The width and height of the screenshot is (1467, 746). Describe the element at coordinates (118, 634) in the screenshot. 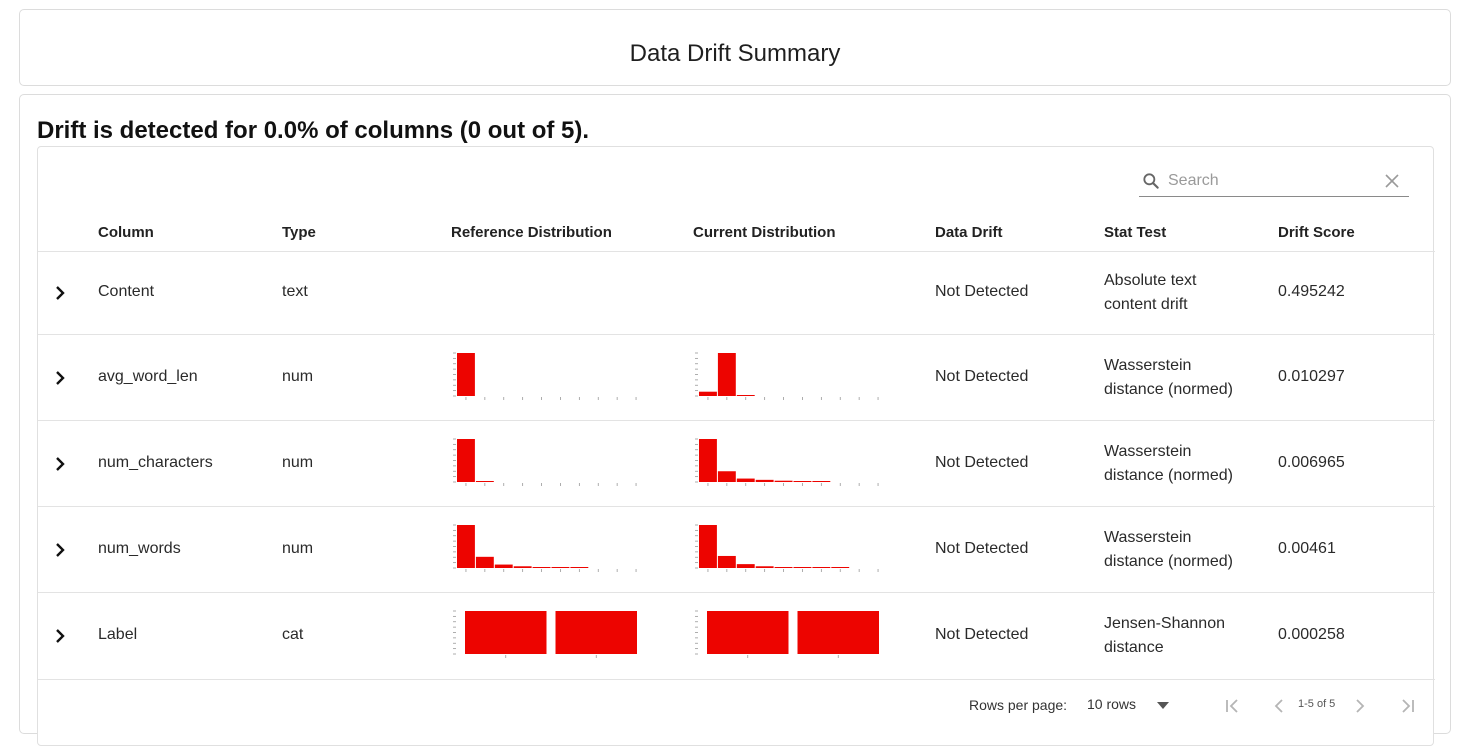

I see `column-name: Label` at that location.